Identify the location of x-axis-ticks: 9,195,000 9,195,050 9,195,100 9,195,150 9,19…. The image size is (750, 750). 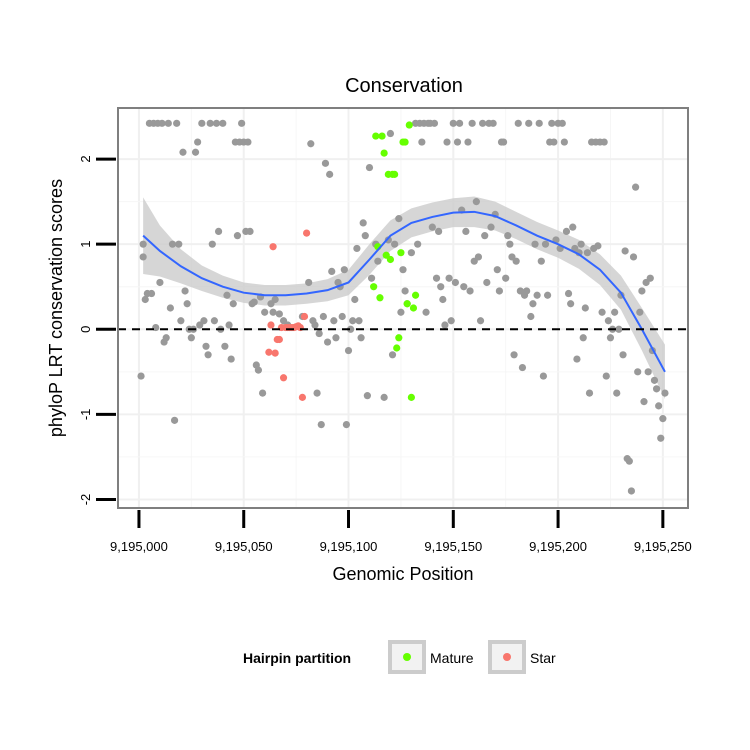
(401, 532).